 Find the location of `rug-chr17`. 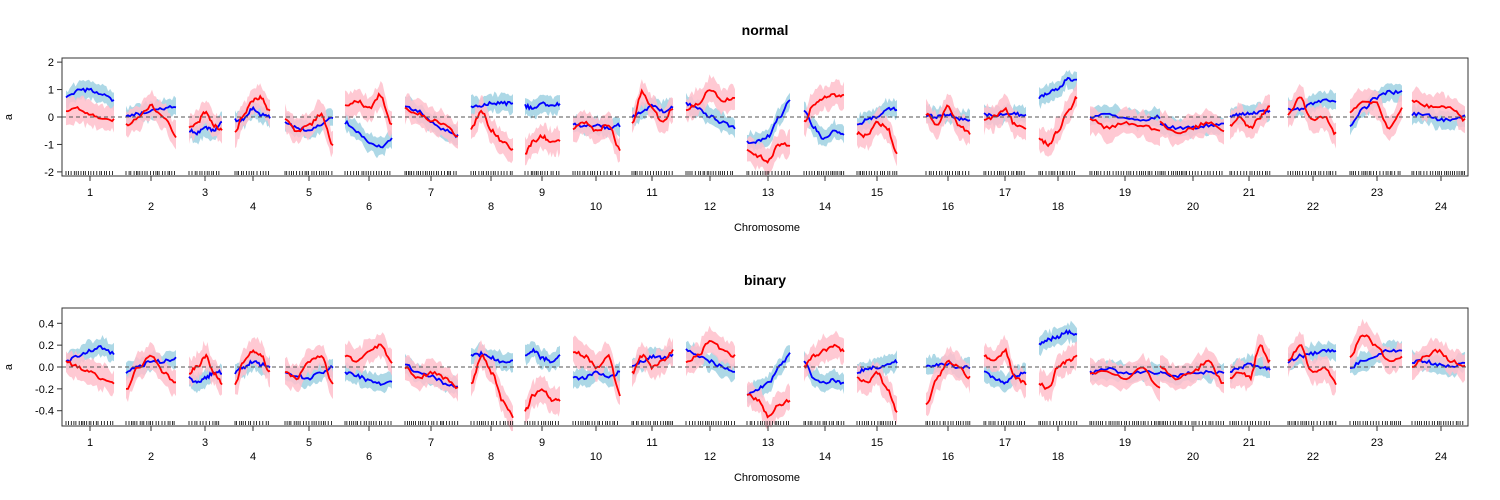

rug-chr17 is located at coordinates (1004, 423).